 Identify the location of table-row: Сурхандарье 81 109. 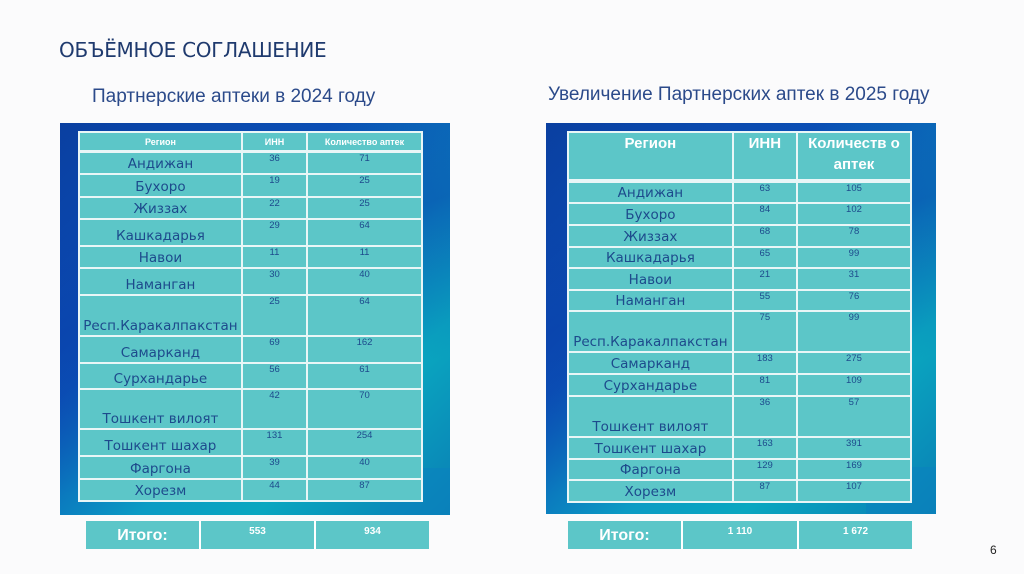
(740, 385).